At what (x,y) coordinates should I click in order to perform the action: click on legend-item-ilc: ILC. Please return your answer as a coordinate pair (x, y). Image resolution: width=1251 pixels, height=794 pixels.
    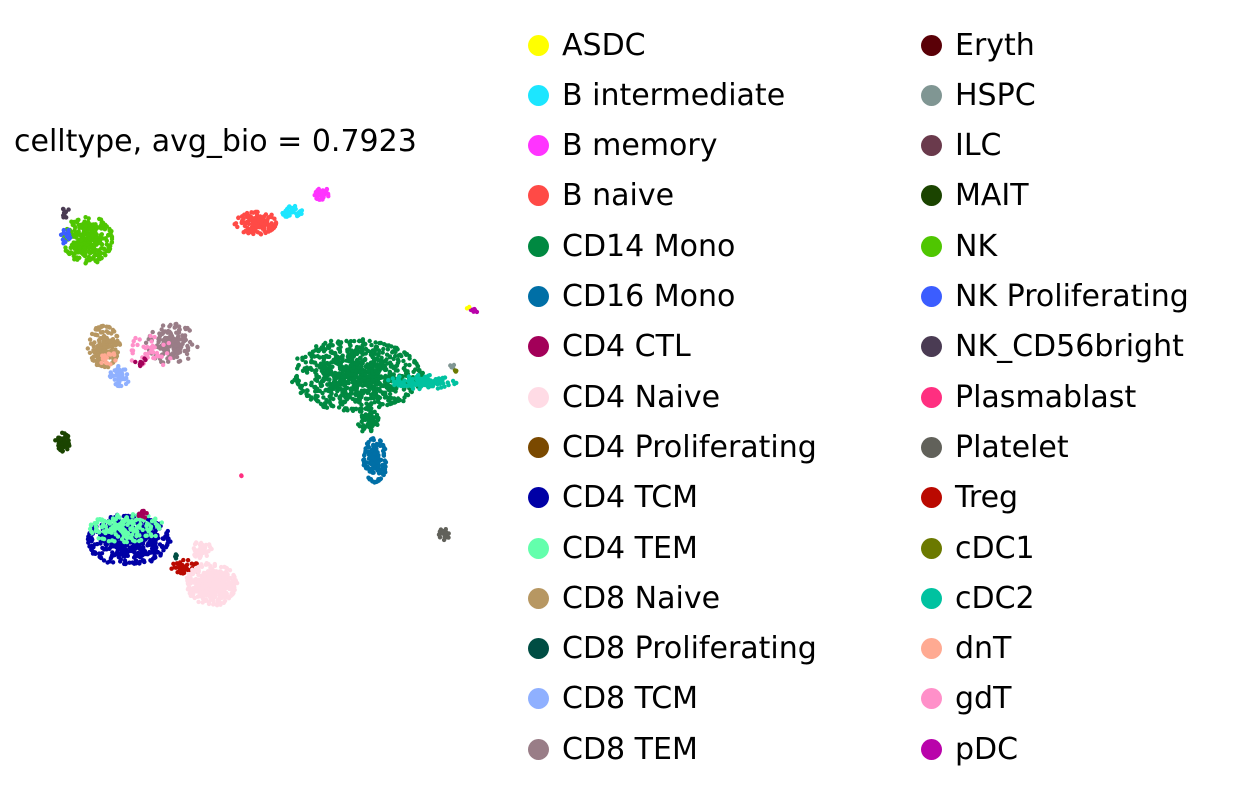
    Looking at the image, I should click on (961, 145).